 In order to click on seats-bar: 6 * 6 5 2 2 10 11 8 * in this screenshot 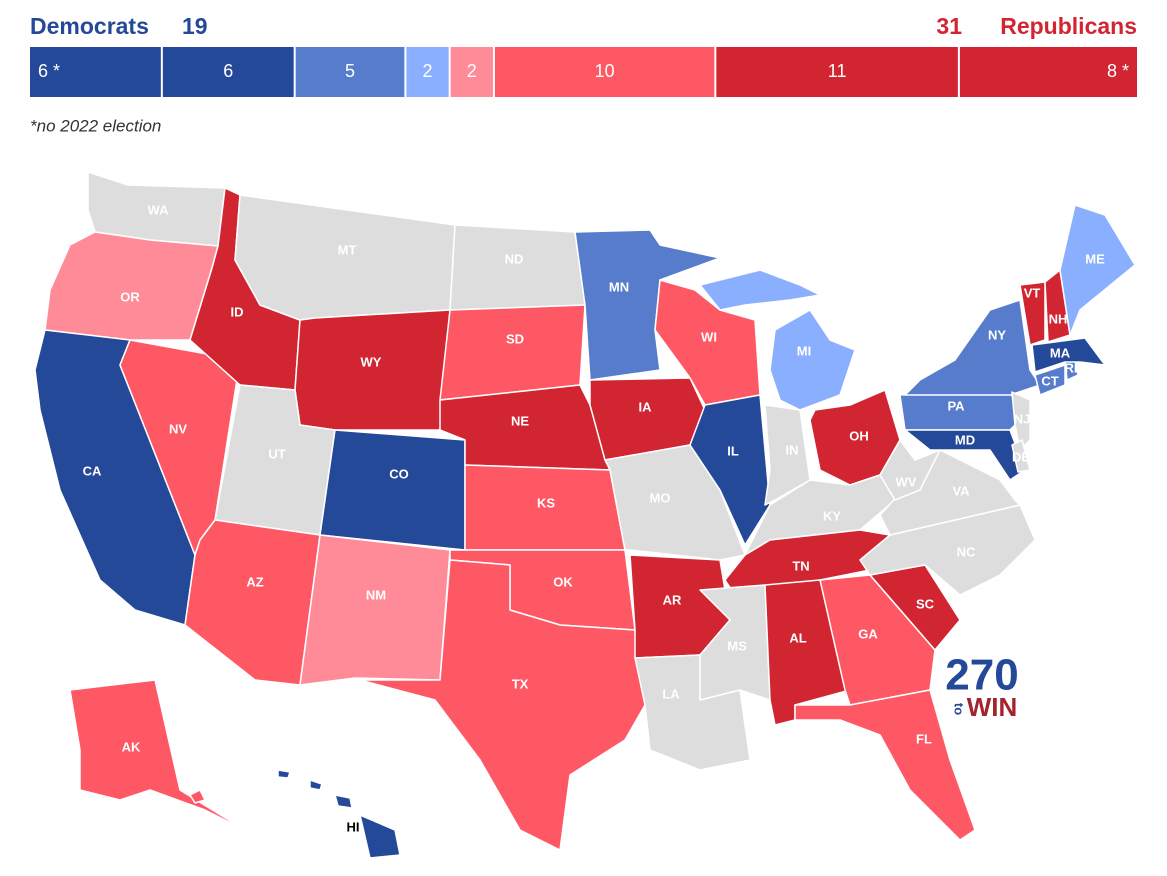, I will do `click(583, 72)`.